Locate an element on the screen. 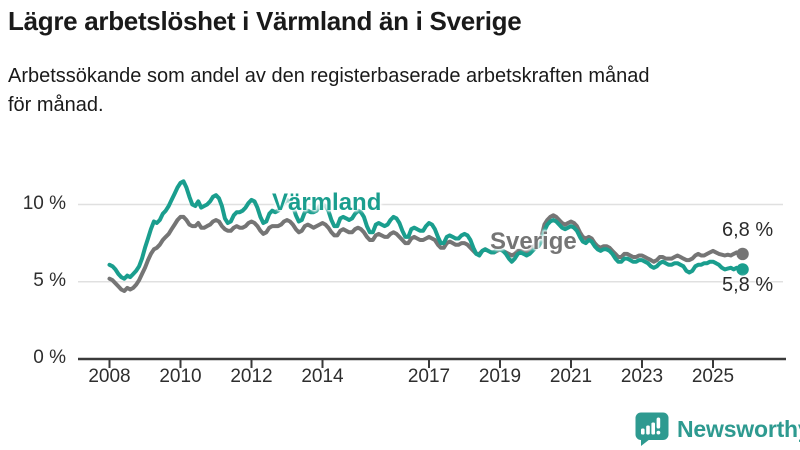 The height and width of the screenshot is (450, 800). series-label-sverige: Sverige is located at coordinates (533, 241).